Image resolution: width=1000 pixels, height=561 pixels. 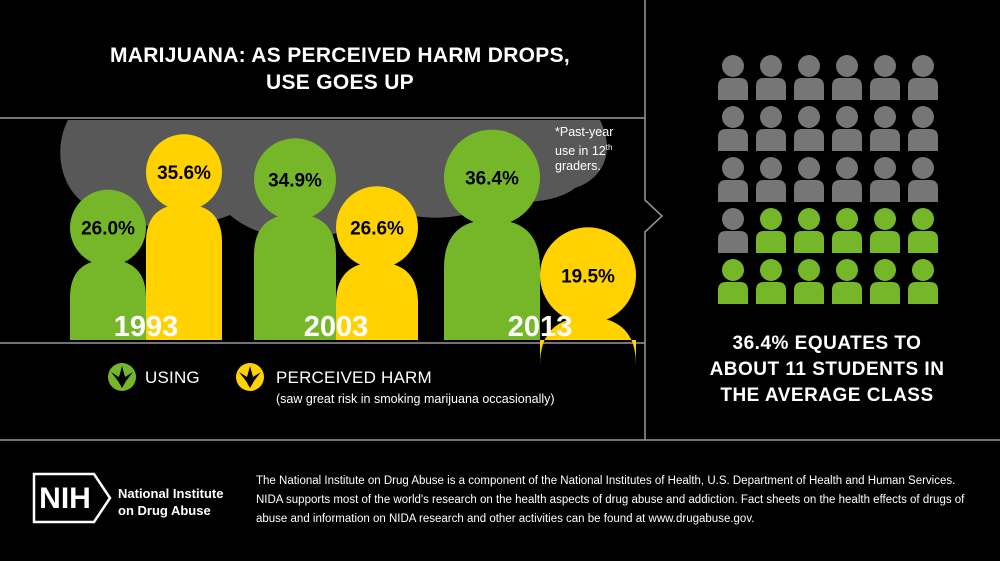 I want to click on bar-1993-perceived-harm, so click(x=184, y=237).